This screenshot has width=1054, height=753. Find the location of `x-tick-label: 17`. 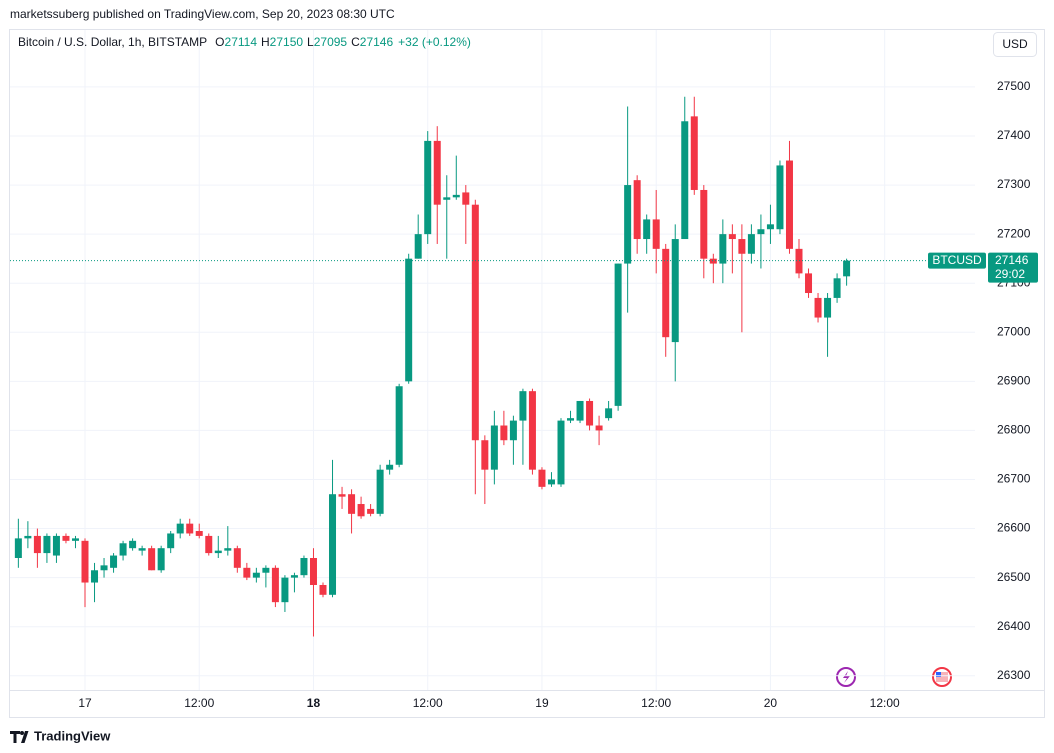

x-tick-label: 17 is located at coordinates (85, 703).